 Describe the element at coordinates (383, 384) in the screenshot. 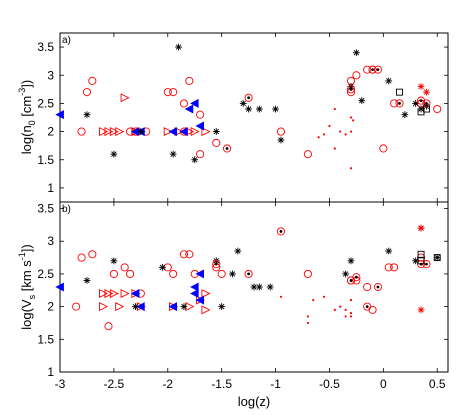

I see `x-tick-label: 0` at that location.